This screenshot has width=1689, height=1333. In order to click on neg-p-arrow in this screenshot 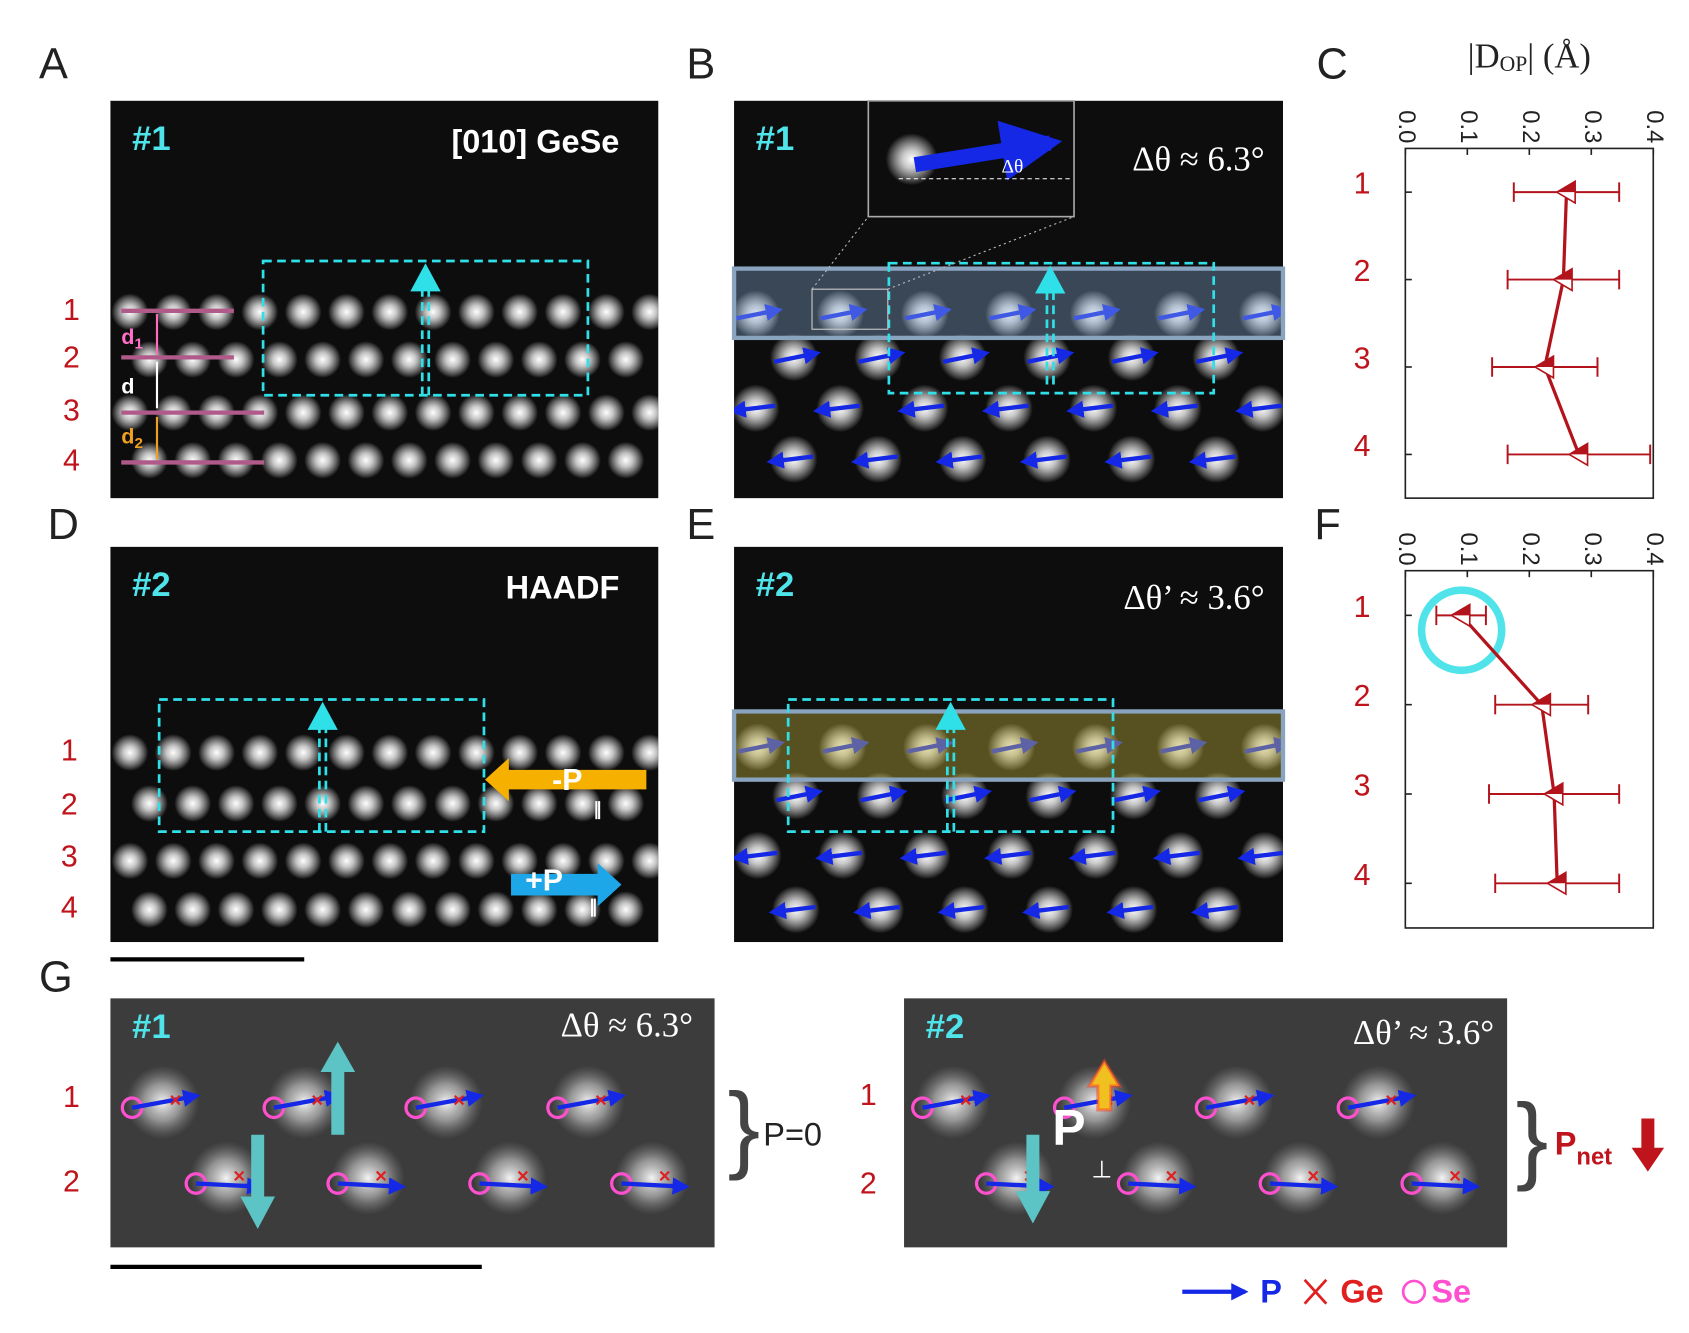, I will do `click(566, 779)`.